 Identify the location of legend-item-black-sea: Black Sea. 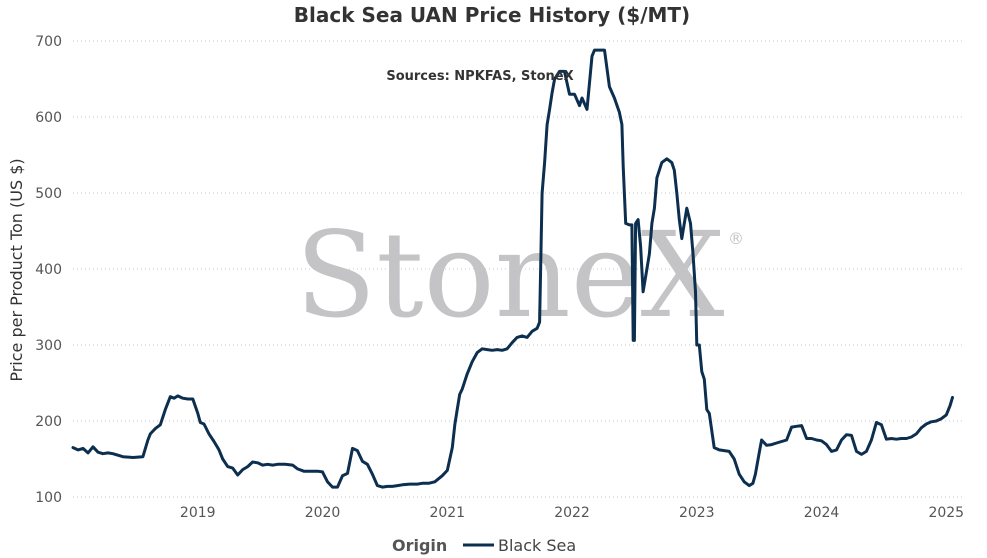
(537, 545).